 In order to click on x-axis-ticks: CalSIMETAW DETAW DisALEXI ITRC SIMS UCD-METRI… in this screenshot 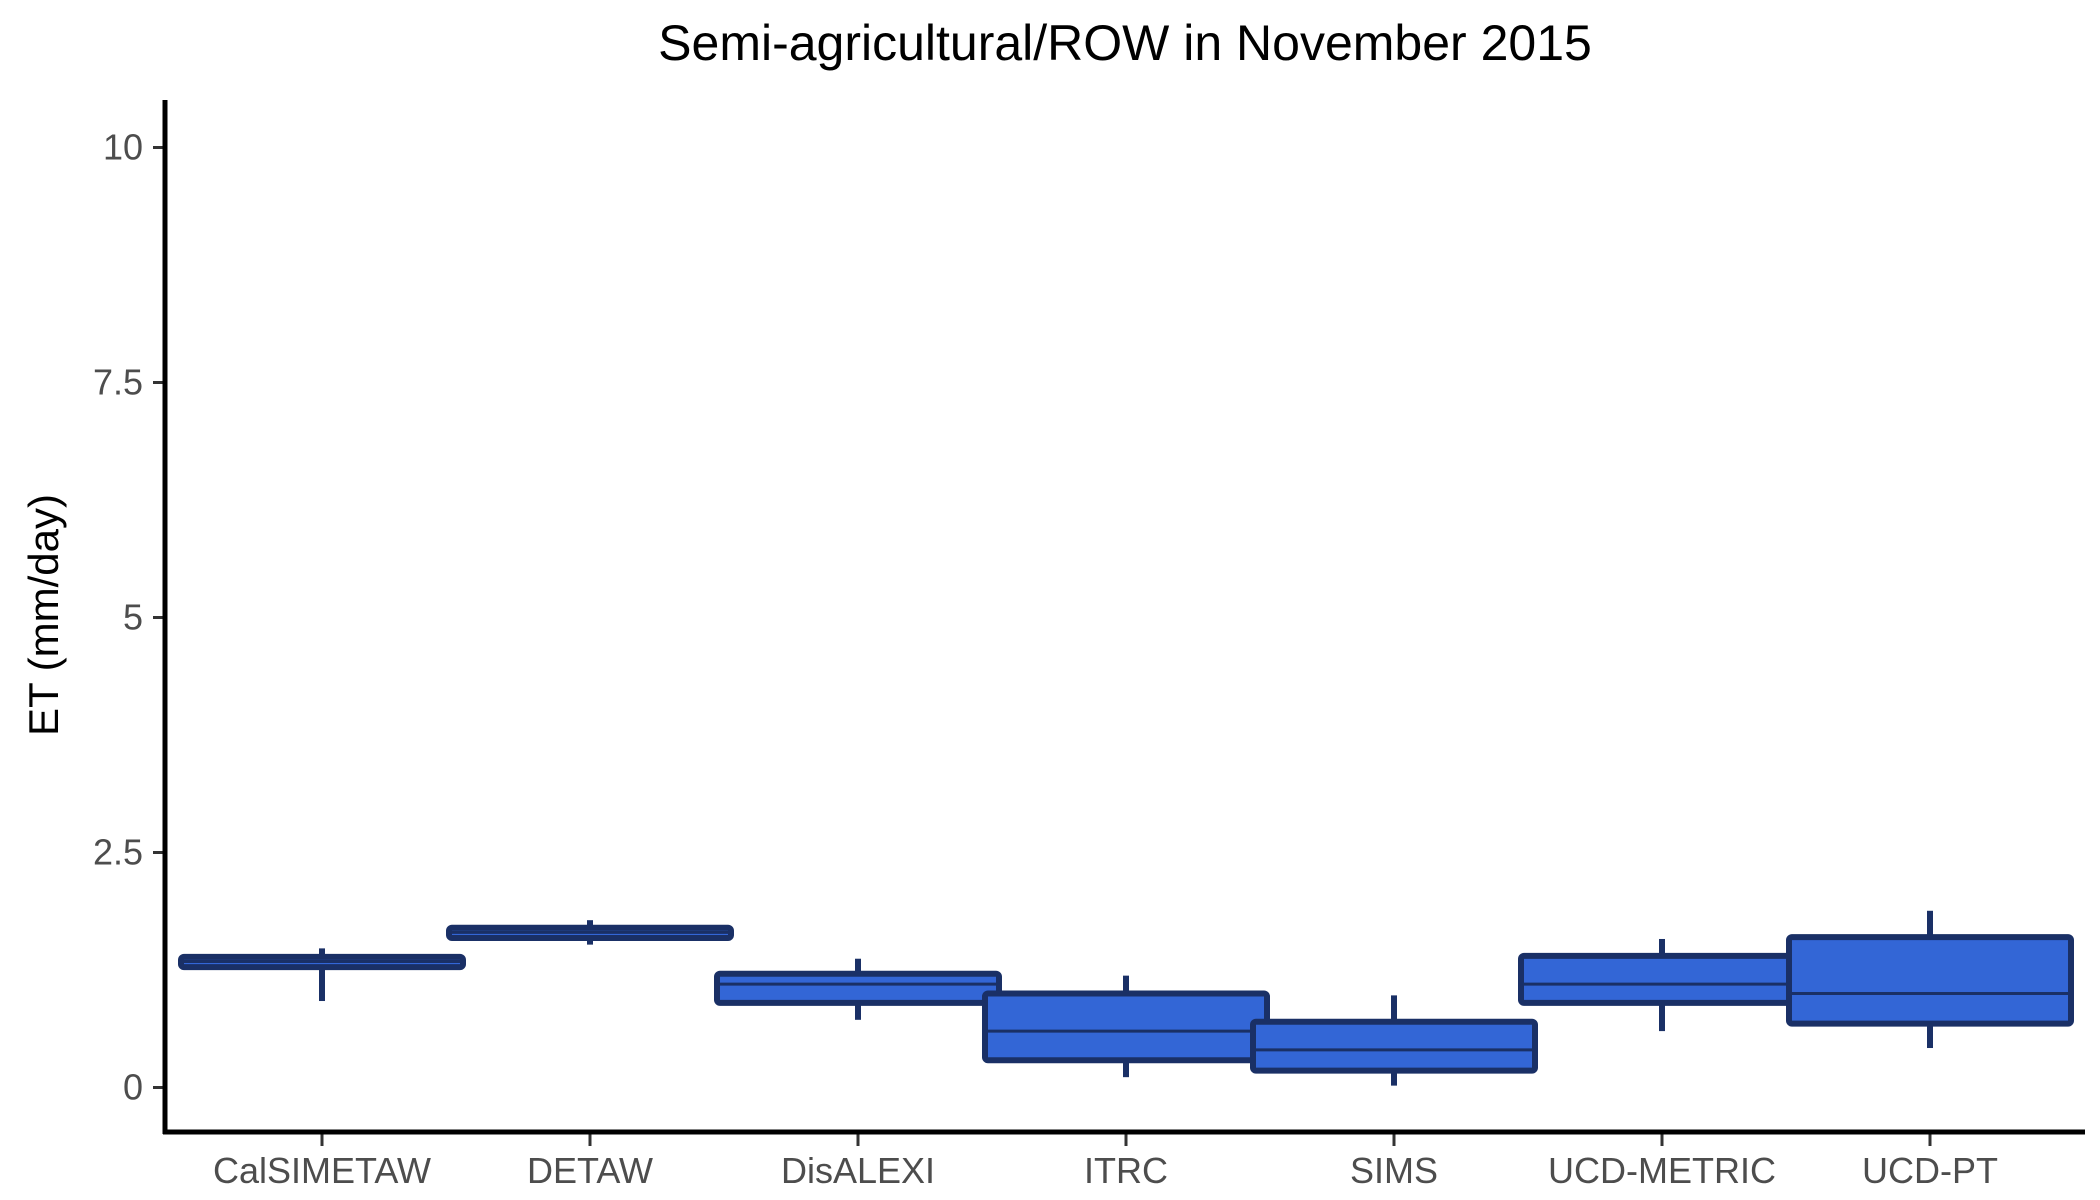, I will do `click(1105, 1162)`.